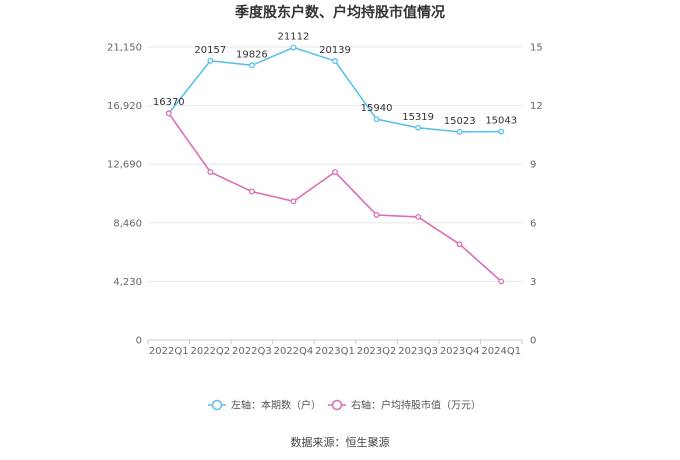 The width and height of the screenshot is (680, 460). I want to click on left-tick-label: 0, so click(139, 341).